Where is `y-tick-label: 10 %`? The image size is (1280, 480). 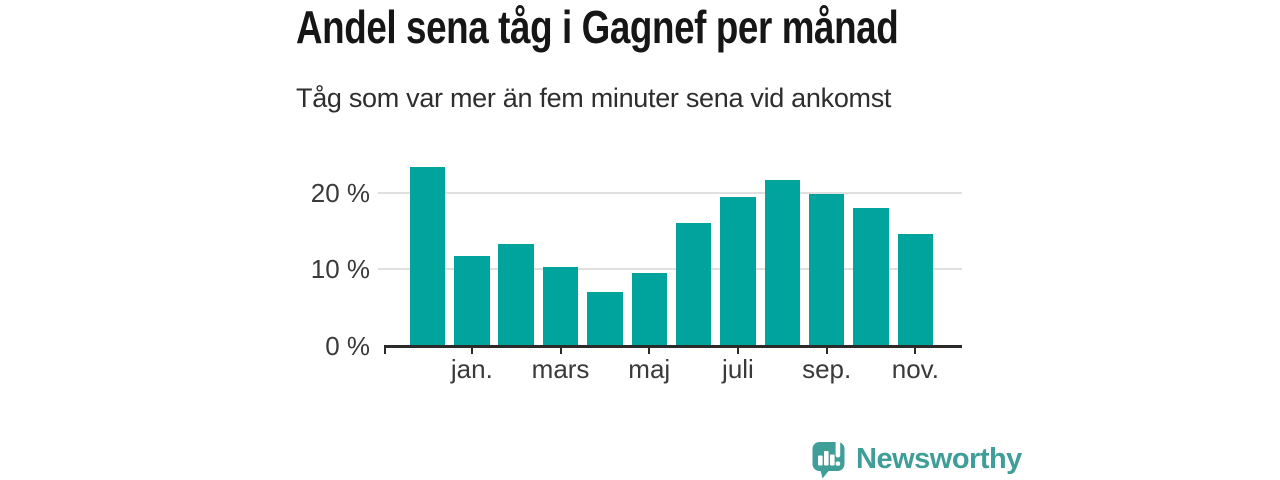
y-tick-label: 10 % is located at coordinates (340, 269).